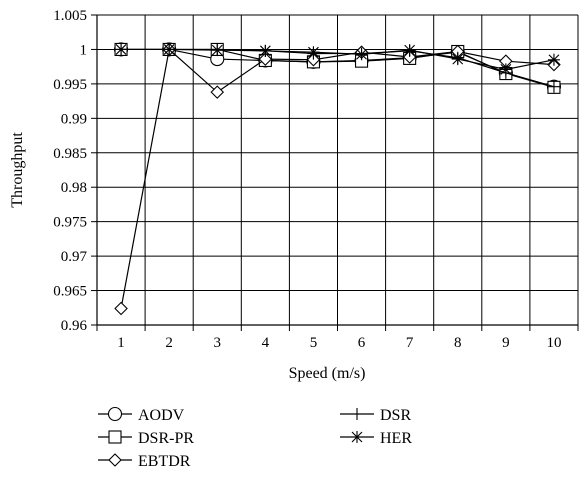 The image size is (585, 478). Describe the element at coordinates (314, 343) in the screenshot. I see `x-tick-label: 5` at that location.